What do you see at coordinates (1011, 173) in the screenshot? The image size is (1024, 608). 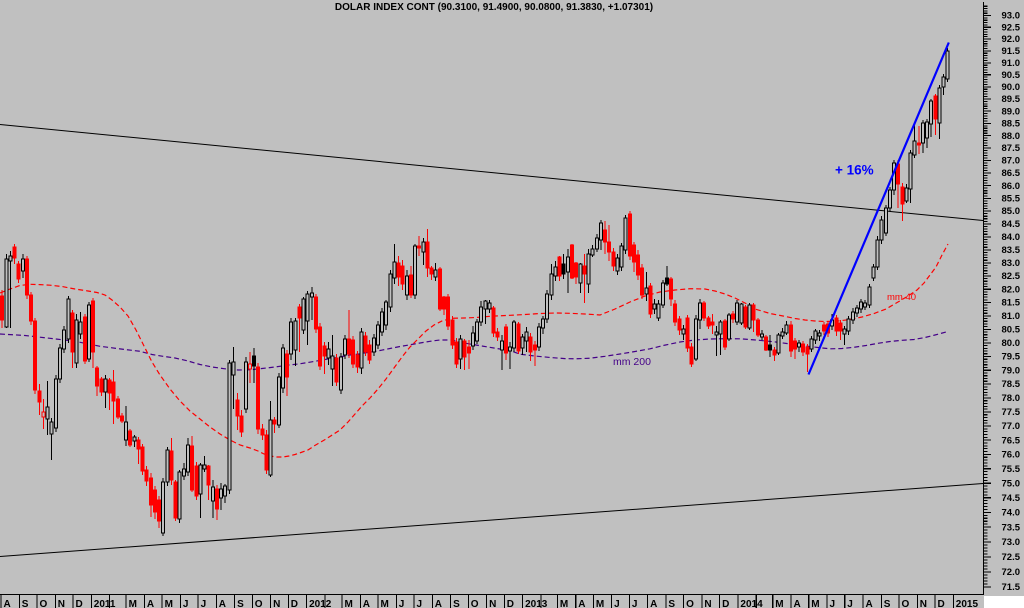 I see `svg-text: 86.5` at bounding box center [1011, 173].